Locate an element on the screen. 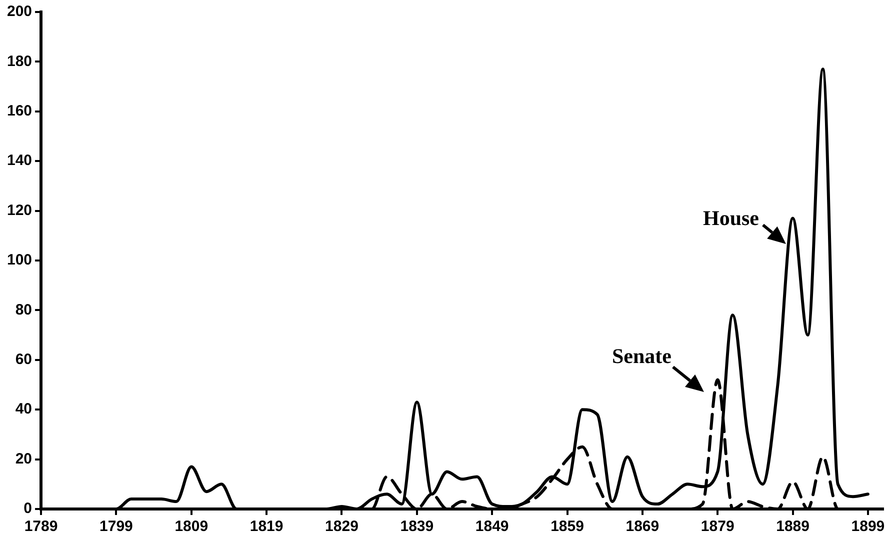 The height and width of the screenshot is (543, 895). y-tick-label: 120 is located at coordinates (19, 210).